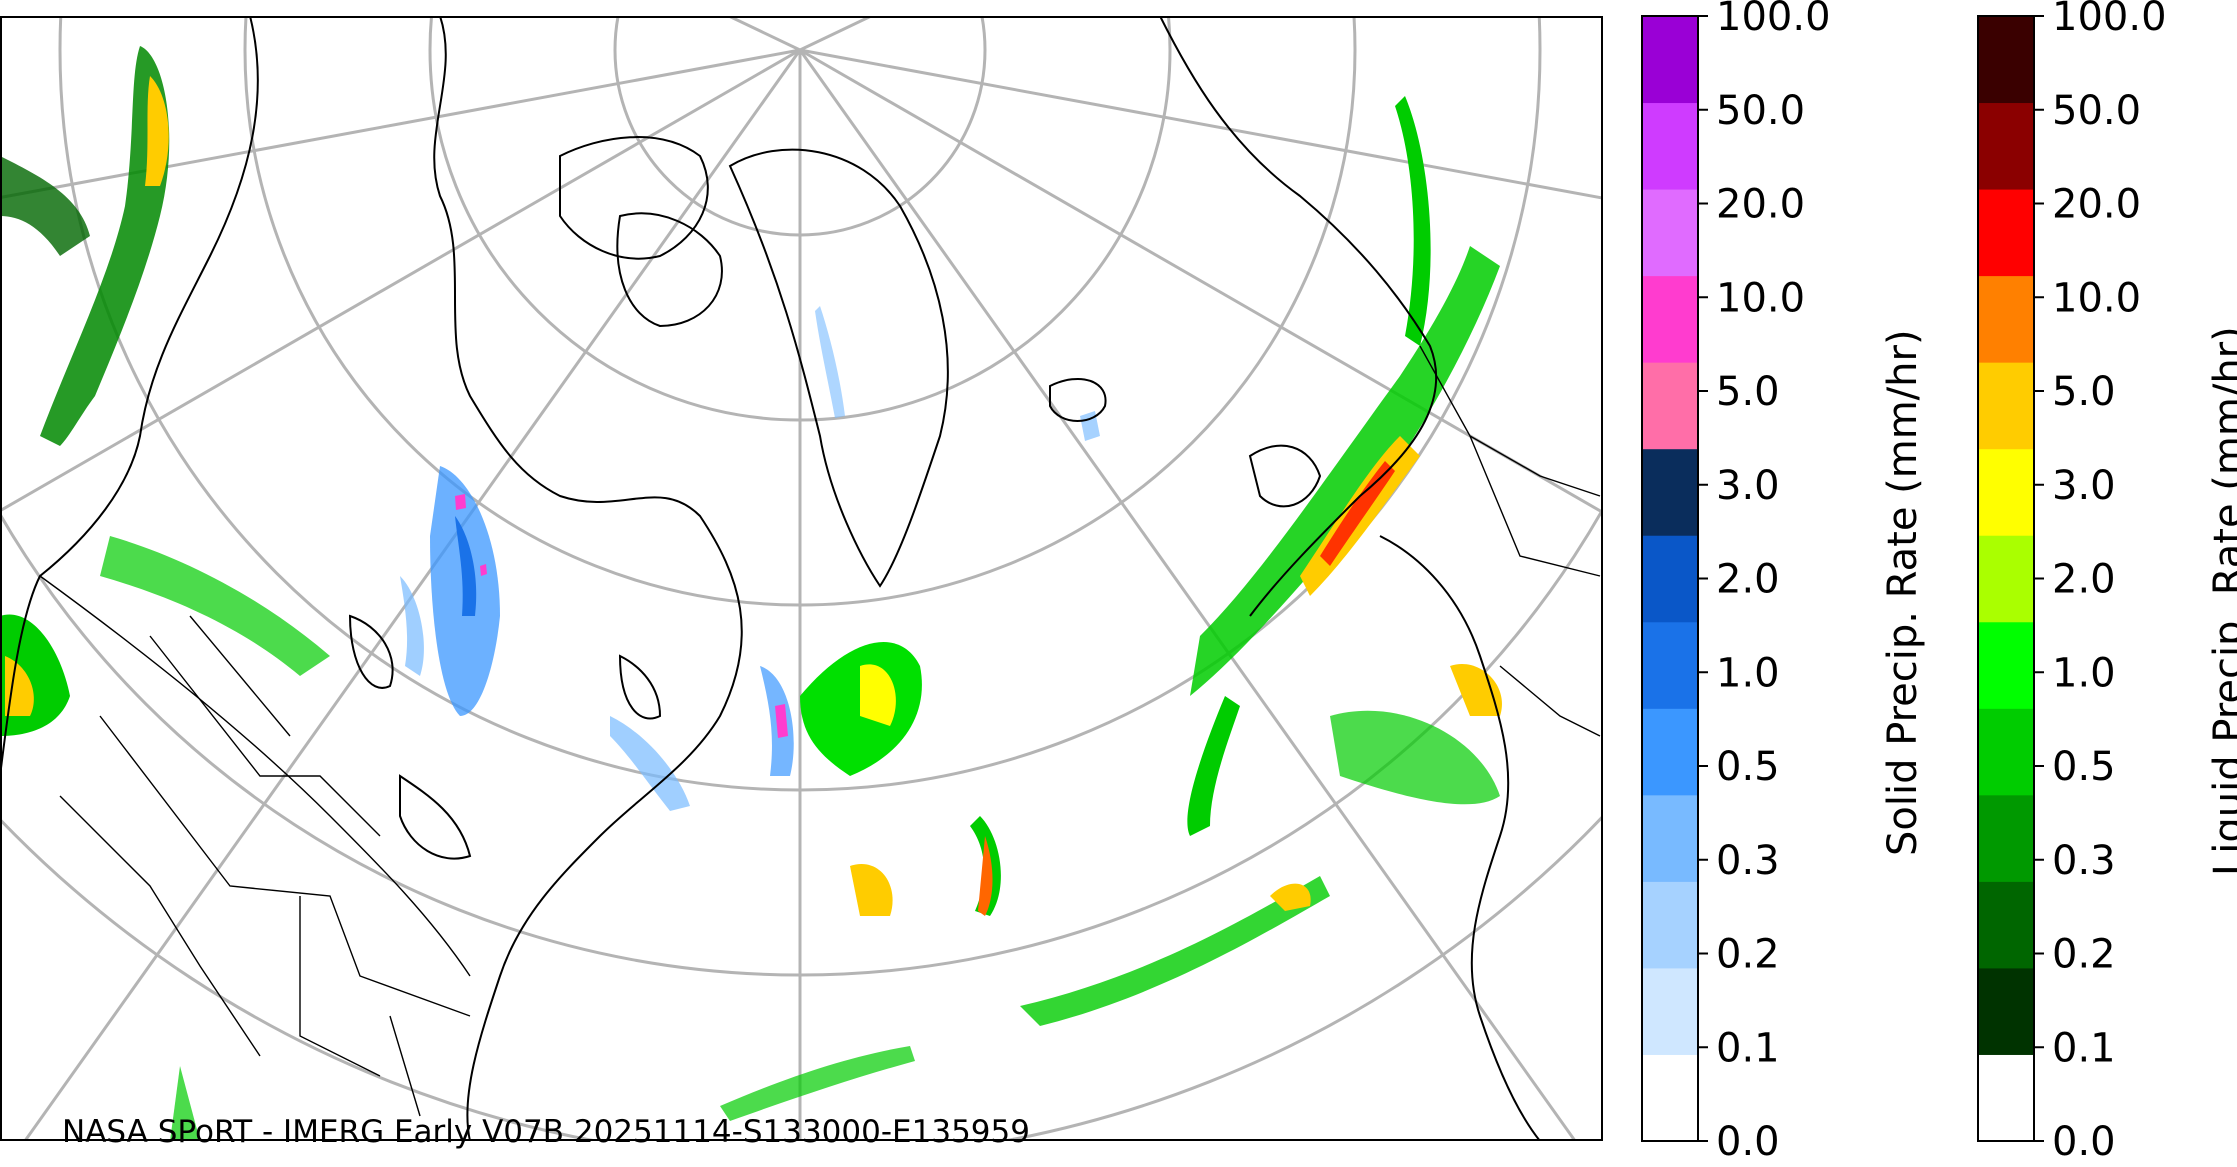 Image resolution: width=2237 pixels, height=1167 pixels. What do you see at coordinates (1760, 111) in the screenshot?
I see `solid-tick-label: 50.0` at bounding box center [1760, 111].